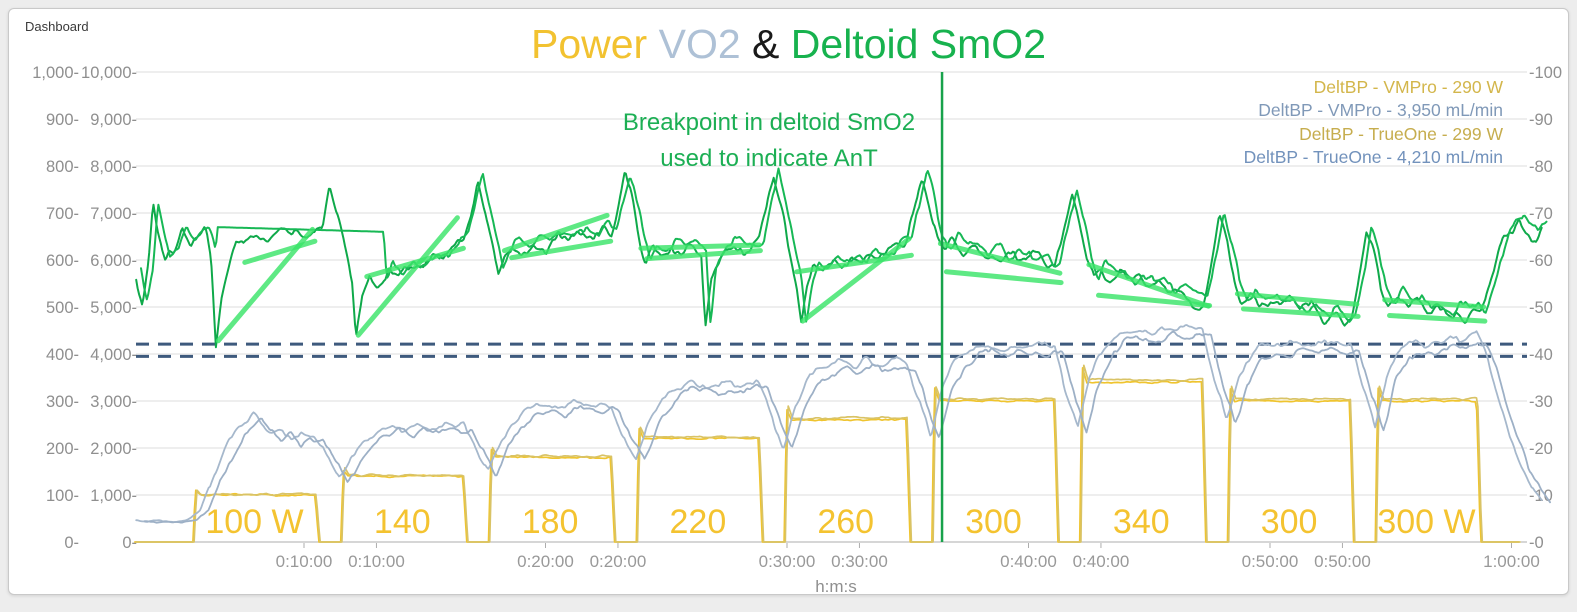 The width and height of the screenshot is (1577, 612). Describe the element at coordinates (254, 522) in the screenshot. I see `power-step-label: 100 W` at that location.